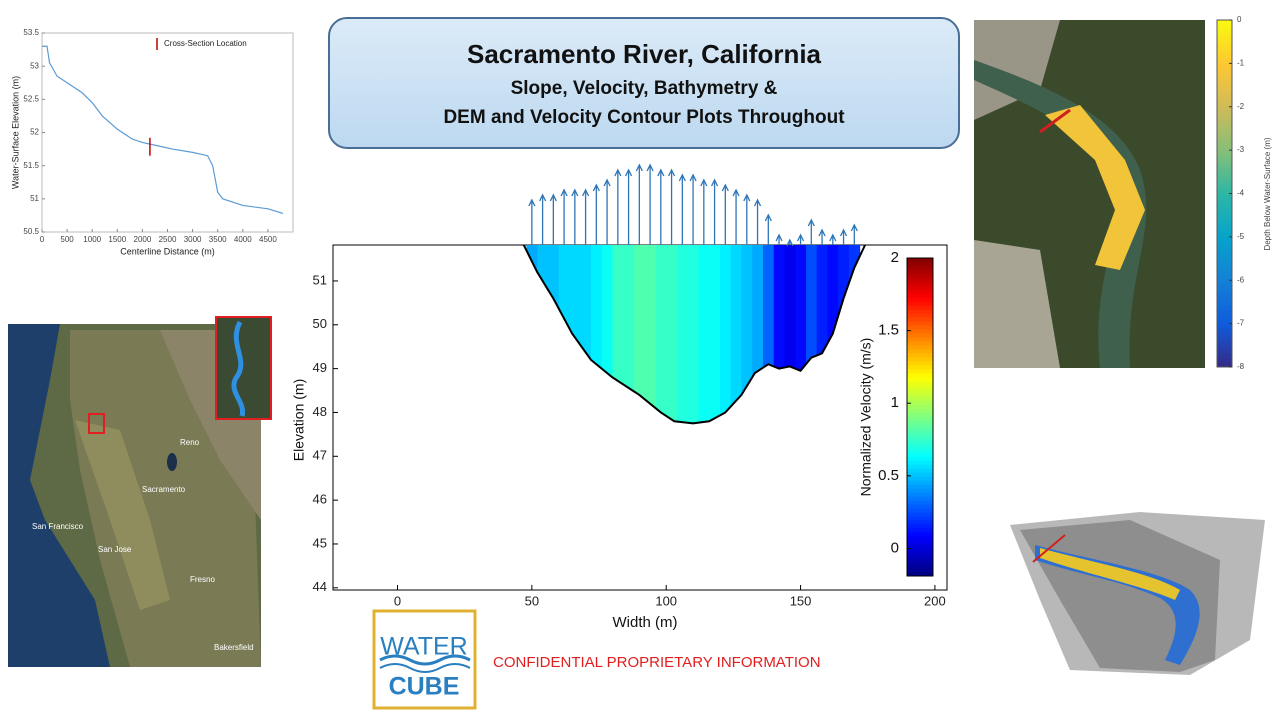 The width and height of the screenshot is (1280, 725). Describe the element at coordinates (888, 475) in the screenshot. I see `colorbar-tick-label: 0.5` at that location.